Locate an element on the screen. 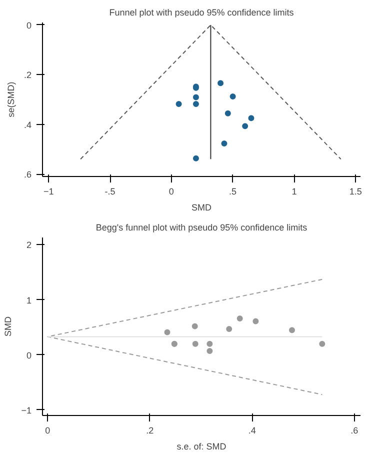 The height and width of the screenshot is (454, 380). x-tick-label: .4 is located at coordinates (252, 431).